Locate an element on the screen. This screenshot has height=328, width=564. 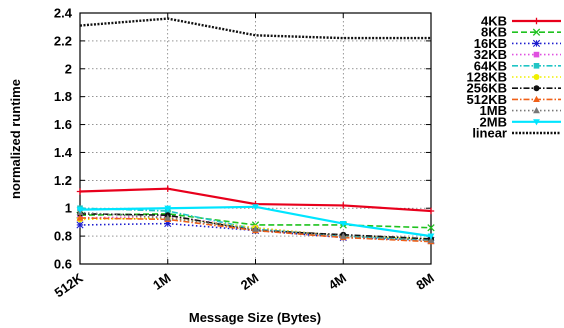
y-tick-label: 2.4 is located at coordinates (63, 13).